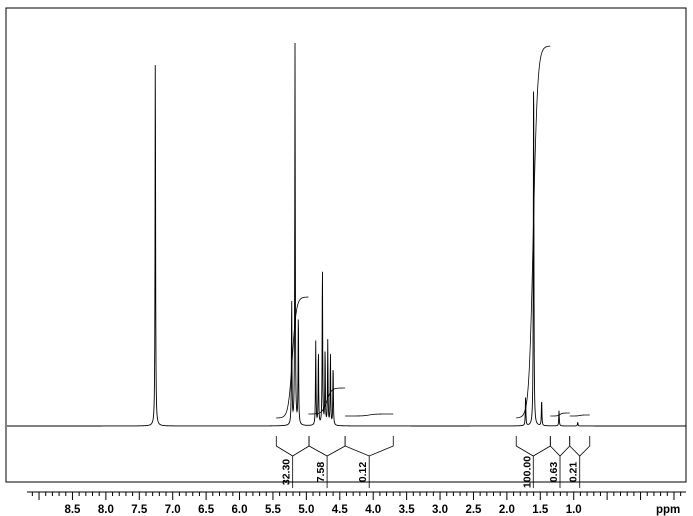 Image resolution: width=693 pixels, height=516 pixels. Describe the element at coordinates (273, 510) in the screenshot. I see `x-tick-label: 5.5` at that location.